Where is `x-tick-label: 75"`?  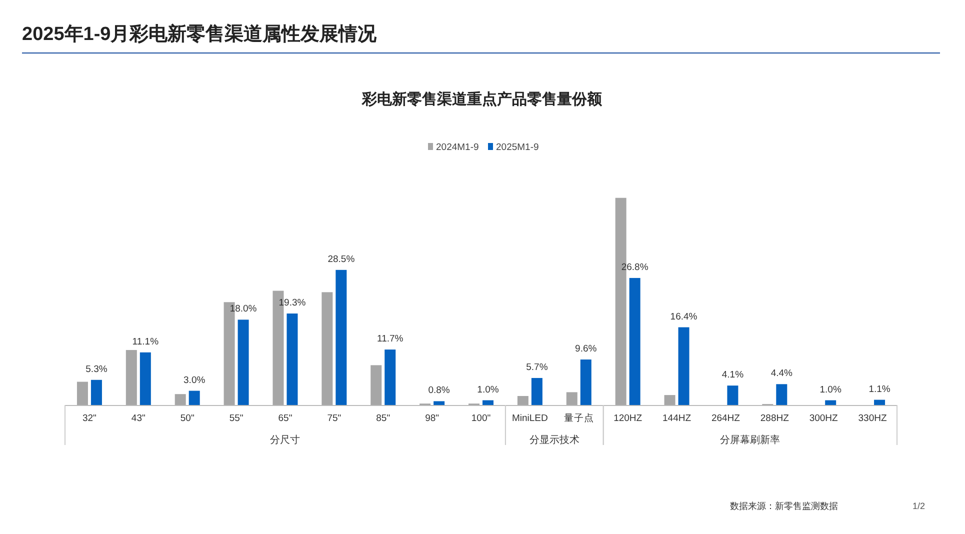 x-tick-label: 75" is located at coordinates (334, 418).